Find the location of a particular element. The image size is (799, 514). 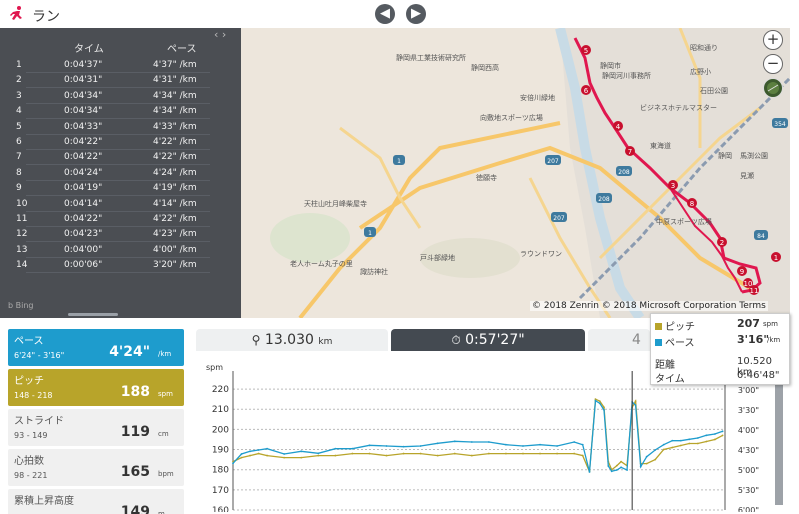

metric-label: ストライド is located at coordinates (39, 421).